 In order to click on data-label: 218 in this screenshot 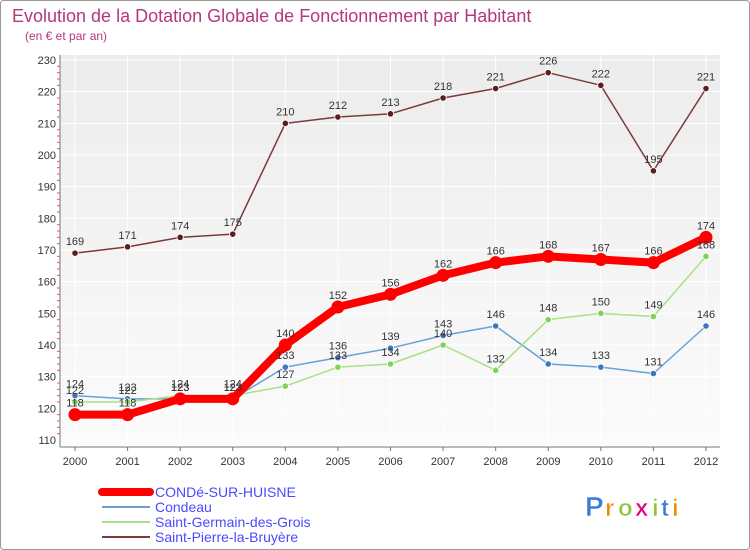, I will do `click(443, 87)`.